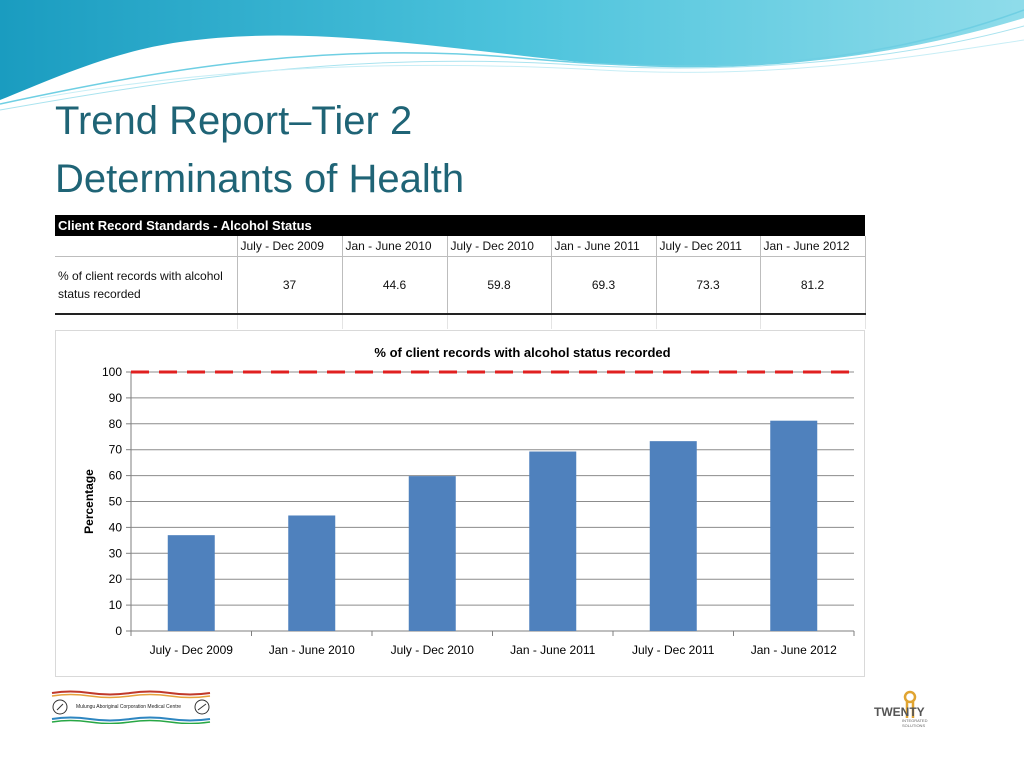 Image resolution: width=1024 pixels, height=768 pixels. Describe the element at coordinates (813, 285) in the screenshot. I see `value-cell: 81.2` at that location.